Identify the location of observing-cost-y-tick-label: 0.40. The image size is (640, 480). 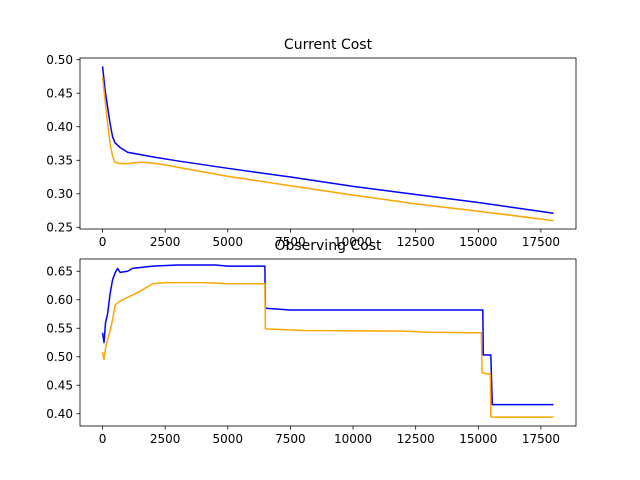
(59, 414).